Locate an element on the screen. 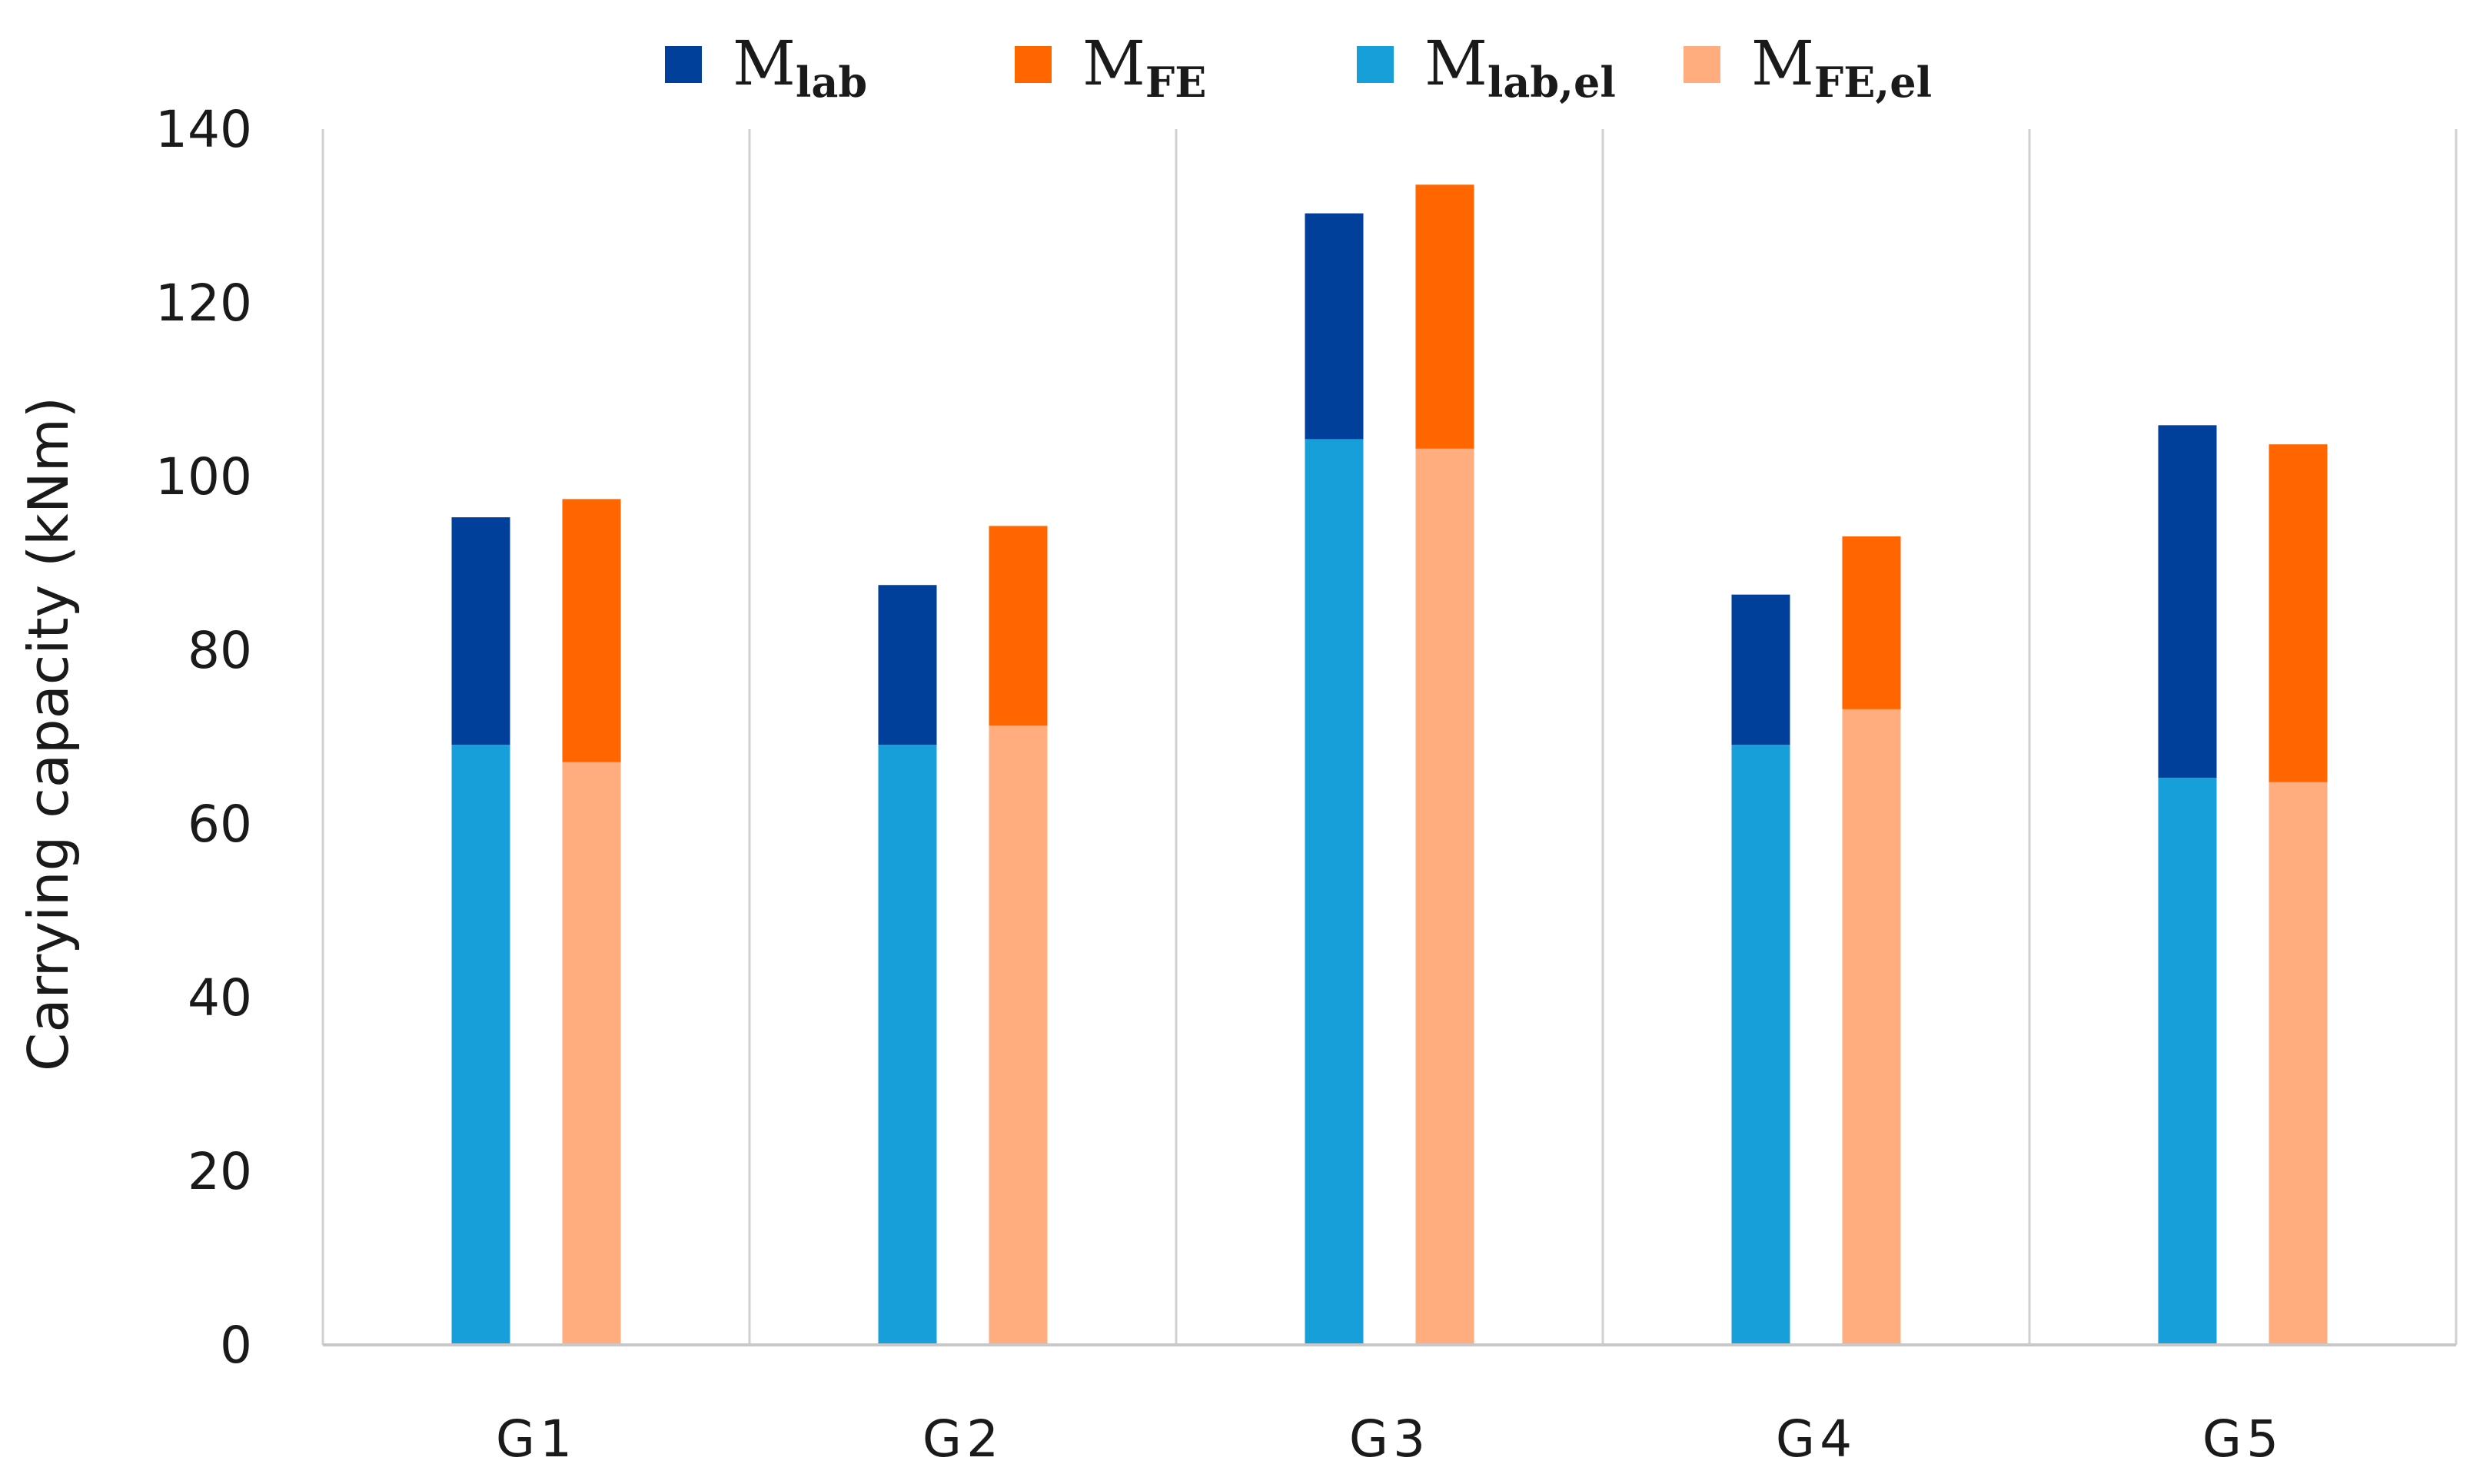  legend: Mlab MFE Mlab,el MFE,el is located at coordinates (1299, 67).